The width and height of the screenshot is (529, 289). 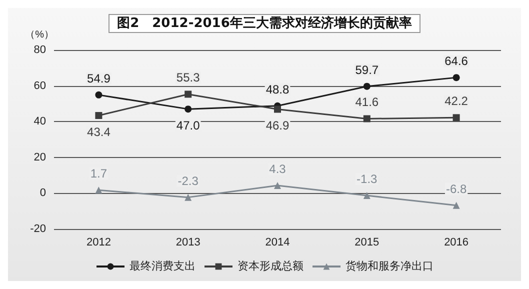 What do you see at coordinates (456, 242) in the screenshot?
I see `x-tick-label: 2016` at bounding box center [456, 242].